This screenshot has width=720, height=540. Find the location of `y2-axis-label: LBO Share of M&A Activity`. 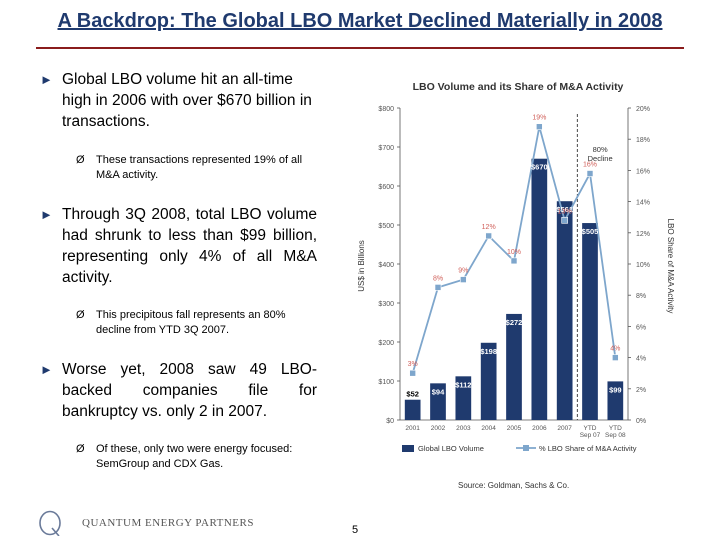

y2-axis-label: LBO Share of M&A Activity is located at coordinates (670, 266).